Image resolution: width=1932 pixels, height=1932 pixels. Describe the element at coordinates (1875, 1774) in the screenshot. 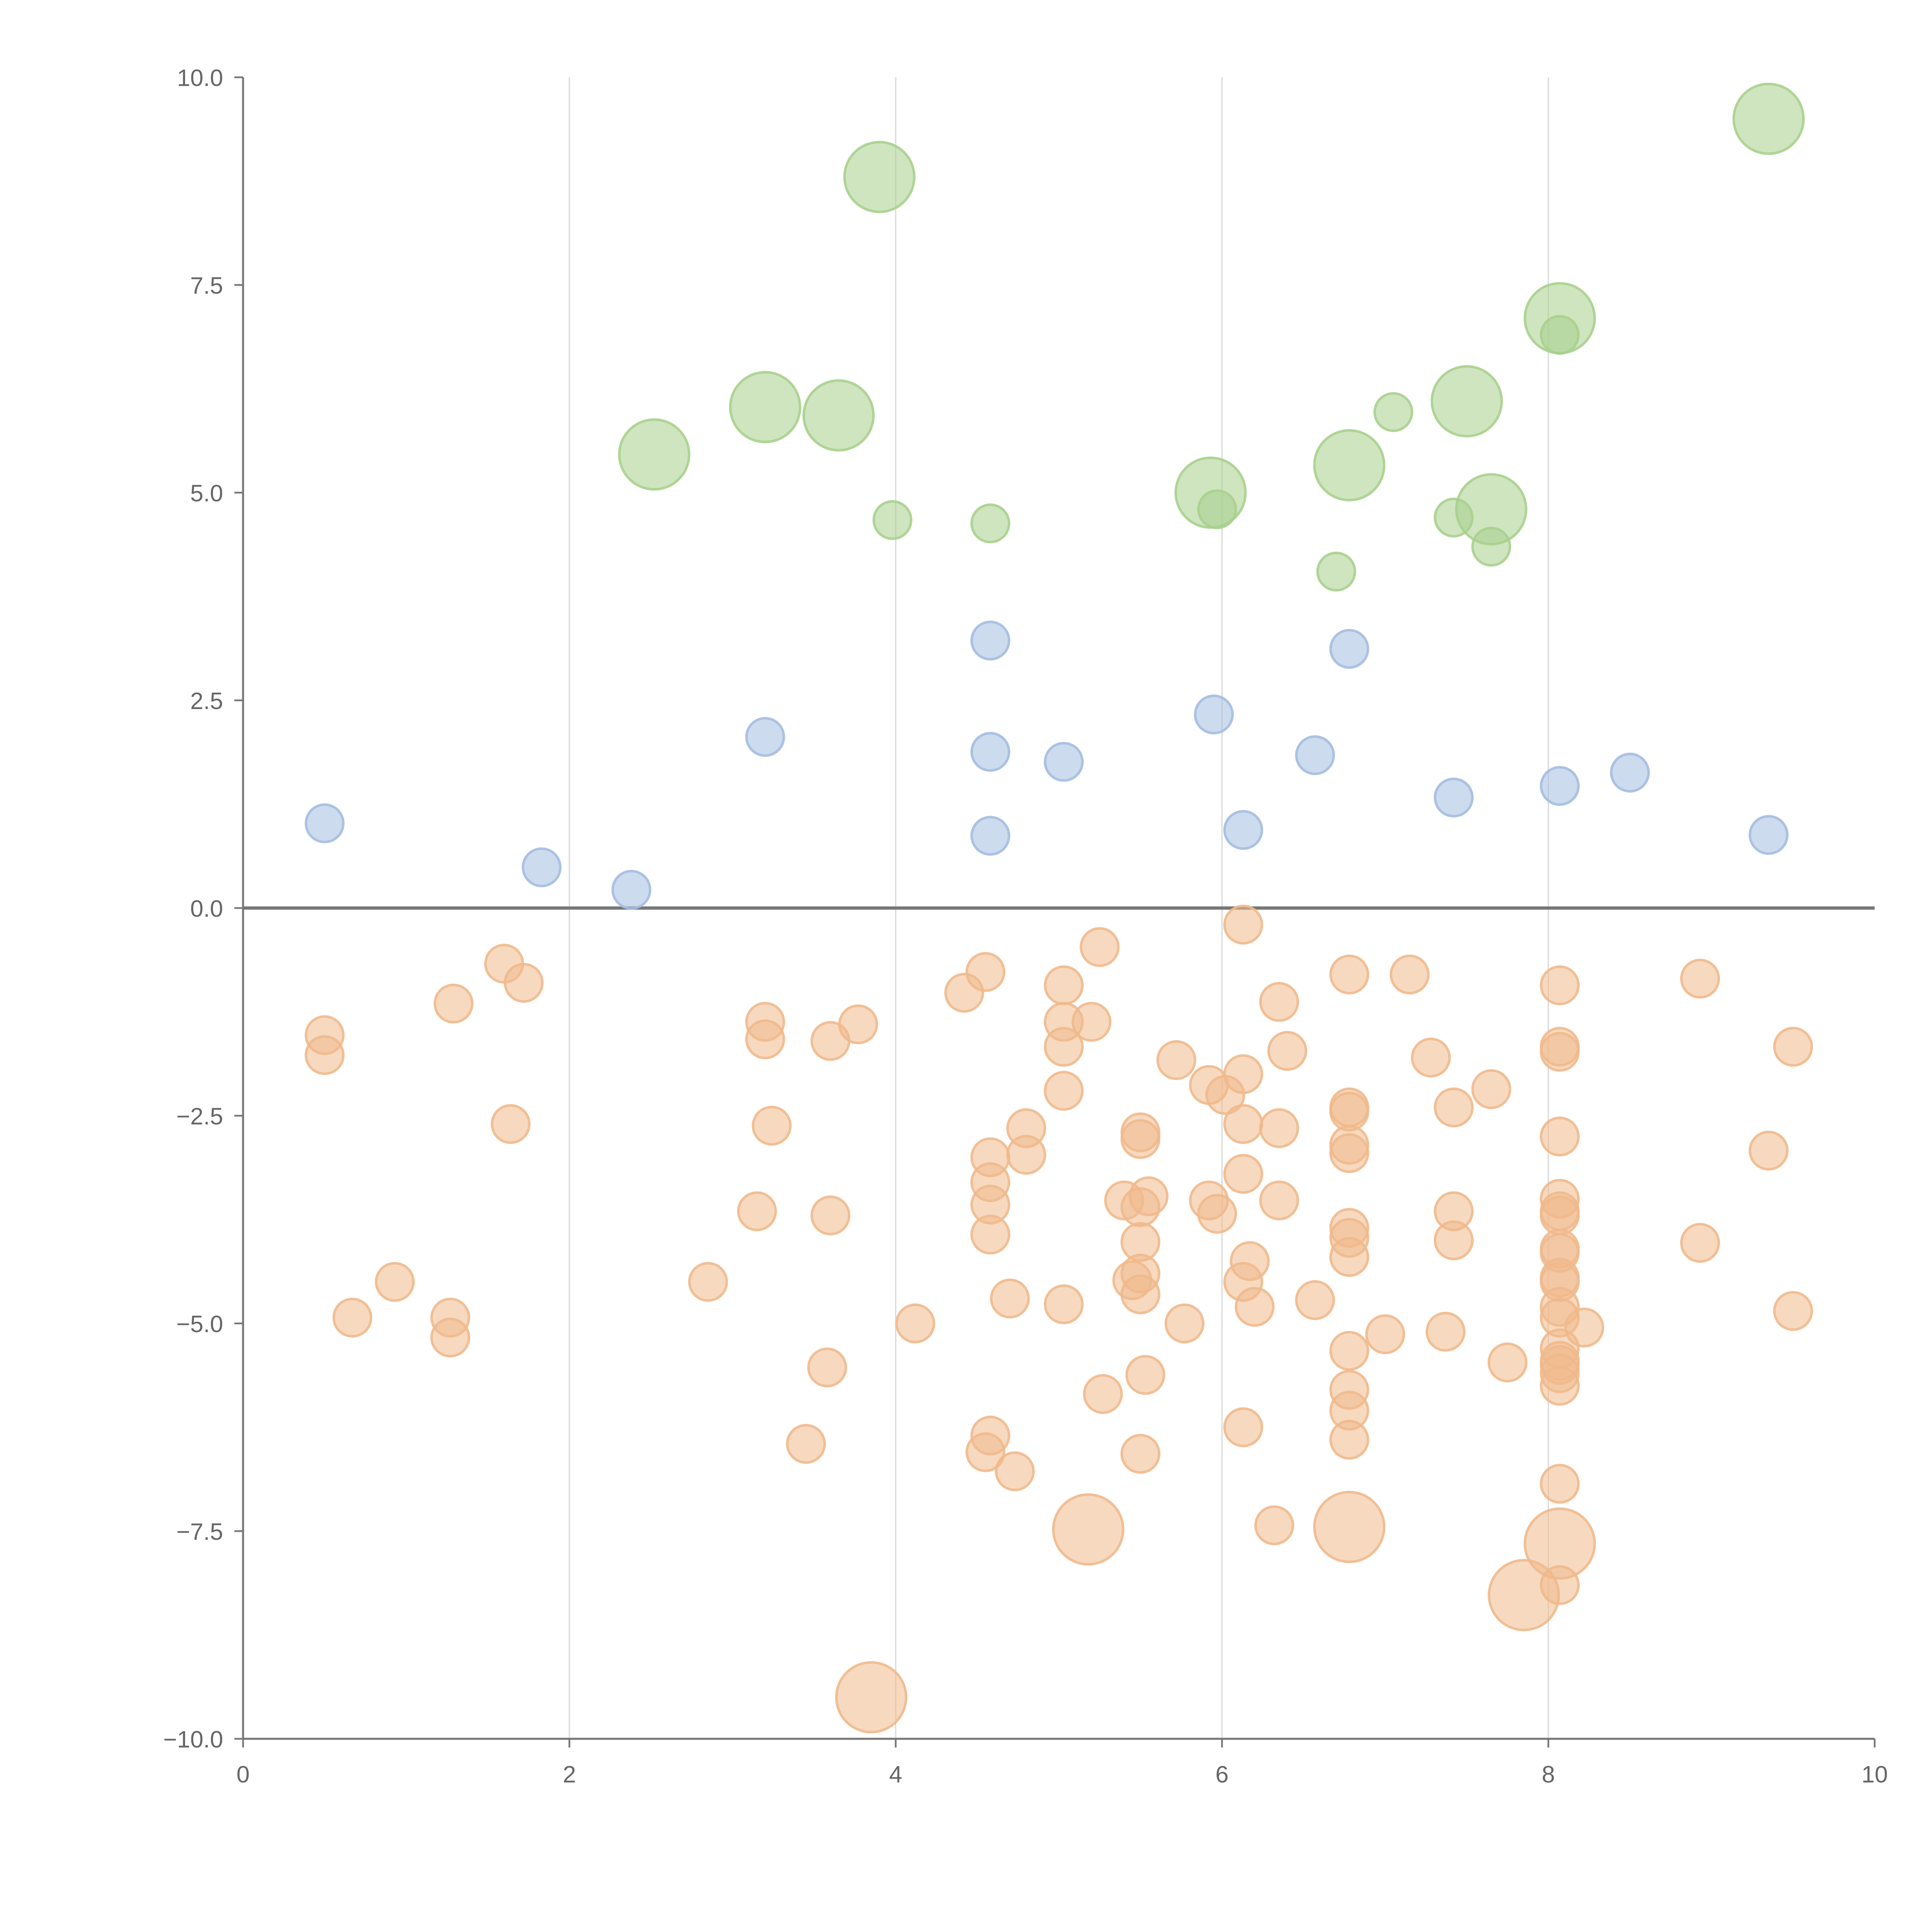

I see `x-tick-label: 10` at that location.